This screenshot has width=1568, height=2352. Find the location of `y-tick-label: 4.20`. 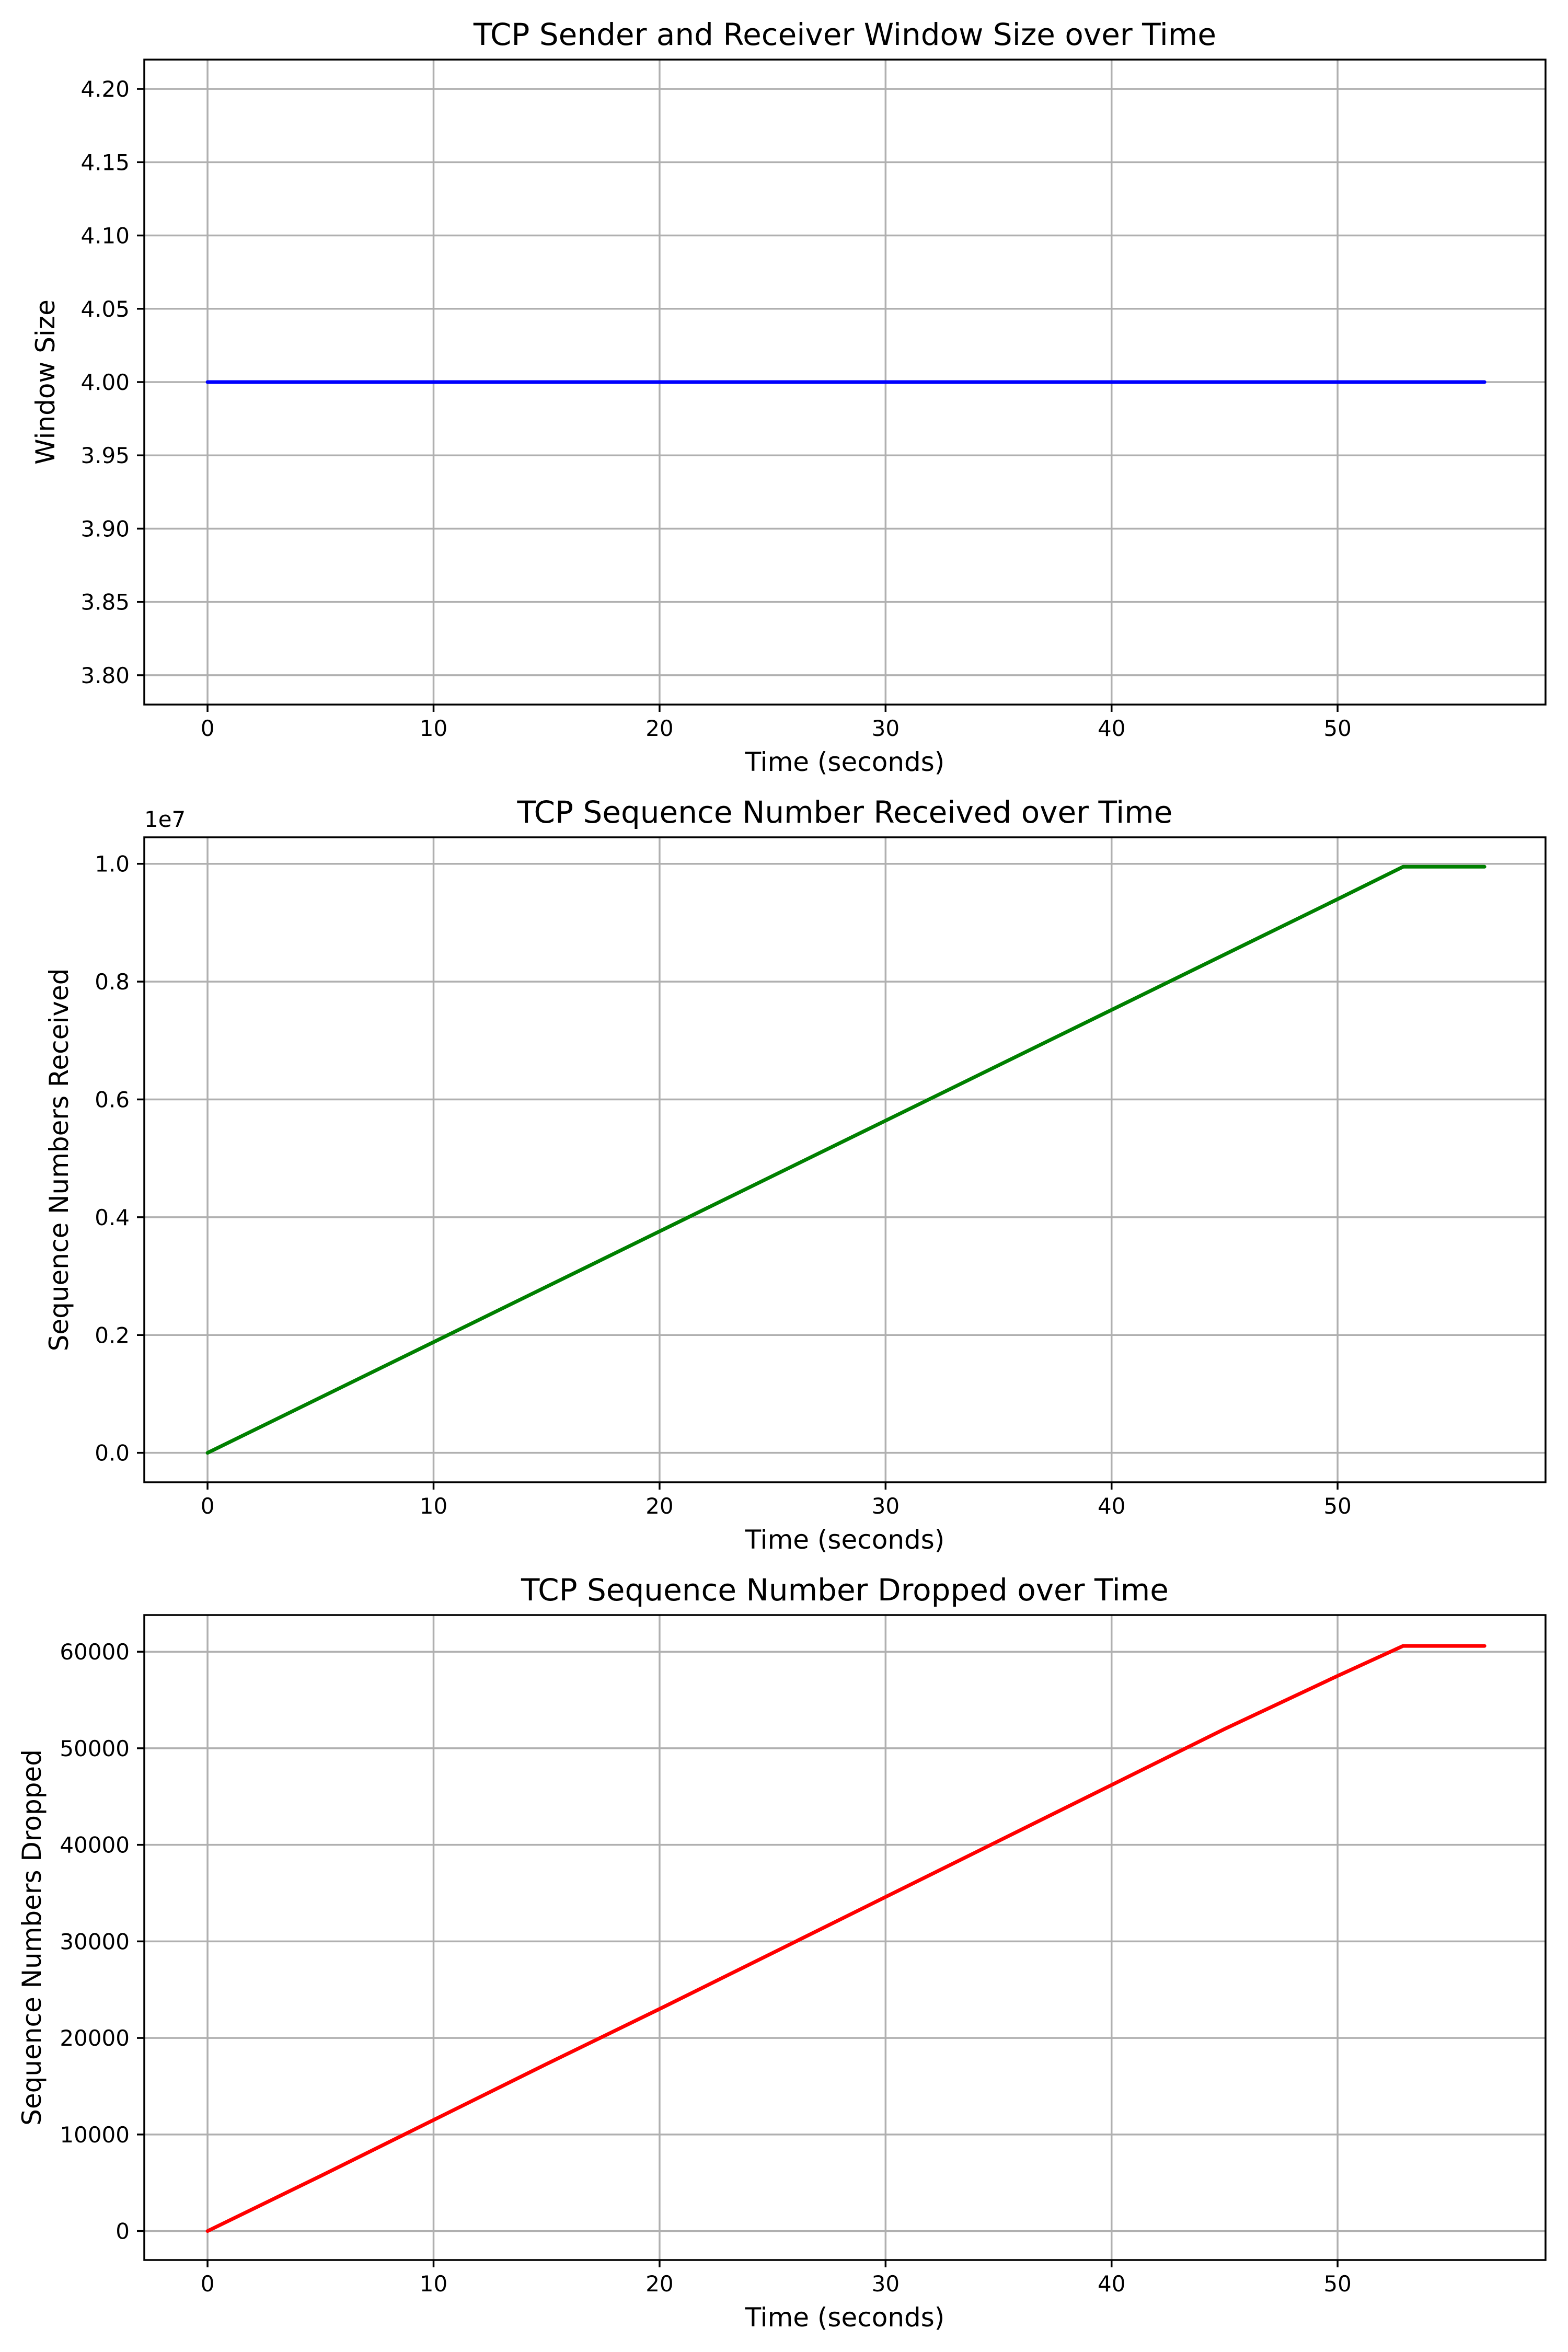

y-tick-label: 4.20 is located at coordinates (105, 89).